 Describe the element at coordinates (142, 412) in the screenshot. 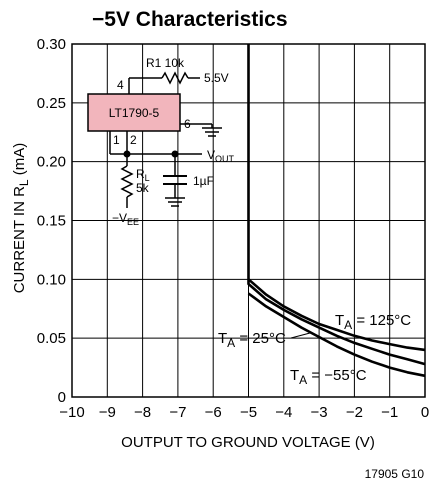

I see `x-tick-label: −8` at that location.